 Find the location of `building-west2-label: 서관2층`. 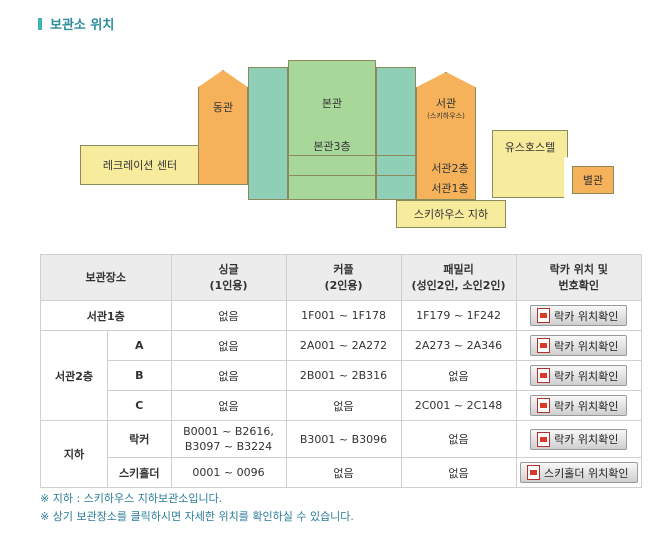

building-west2-label: 서관2층 is located at coordinates (450, 168).